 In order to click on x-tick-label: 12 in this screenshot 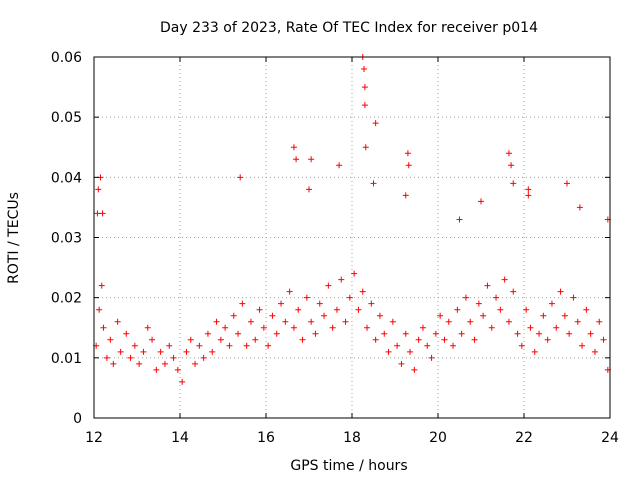, I will do `click(94, 438)`.